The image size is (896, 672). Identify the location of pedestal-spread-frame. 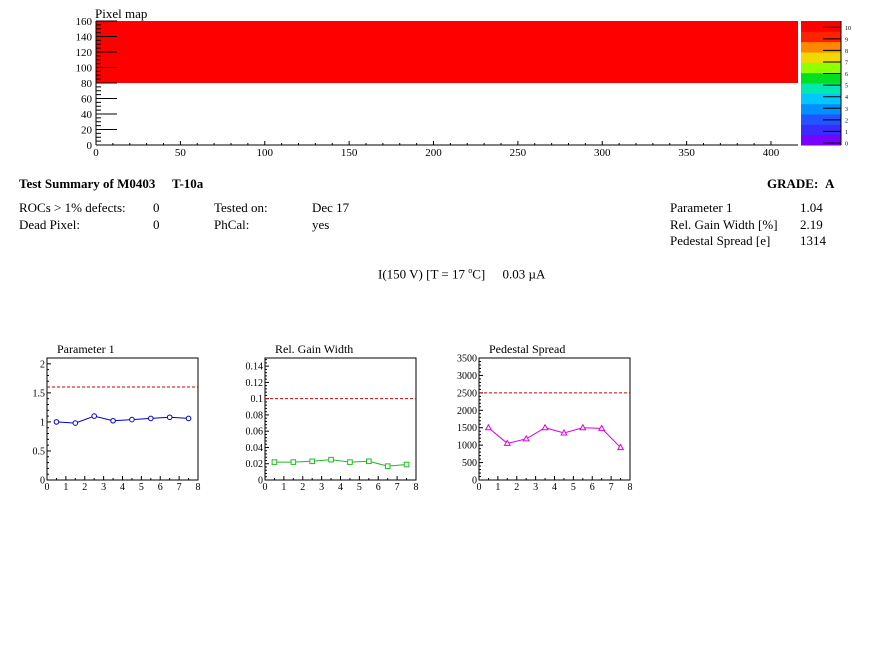
(554, 419).